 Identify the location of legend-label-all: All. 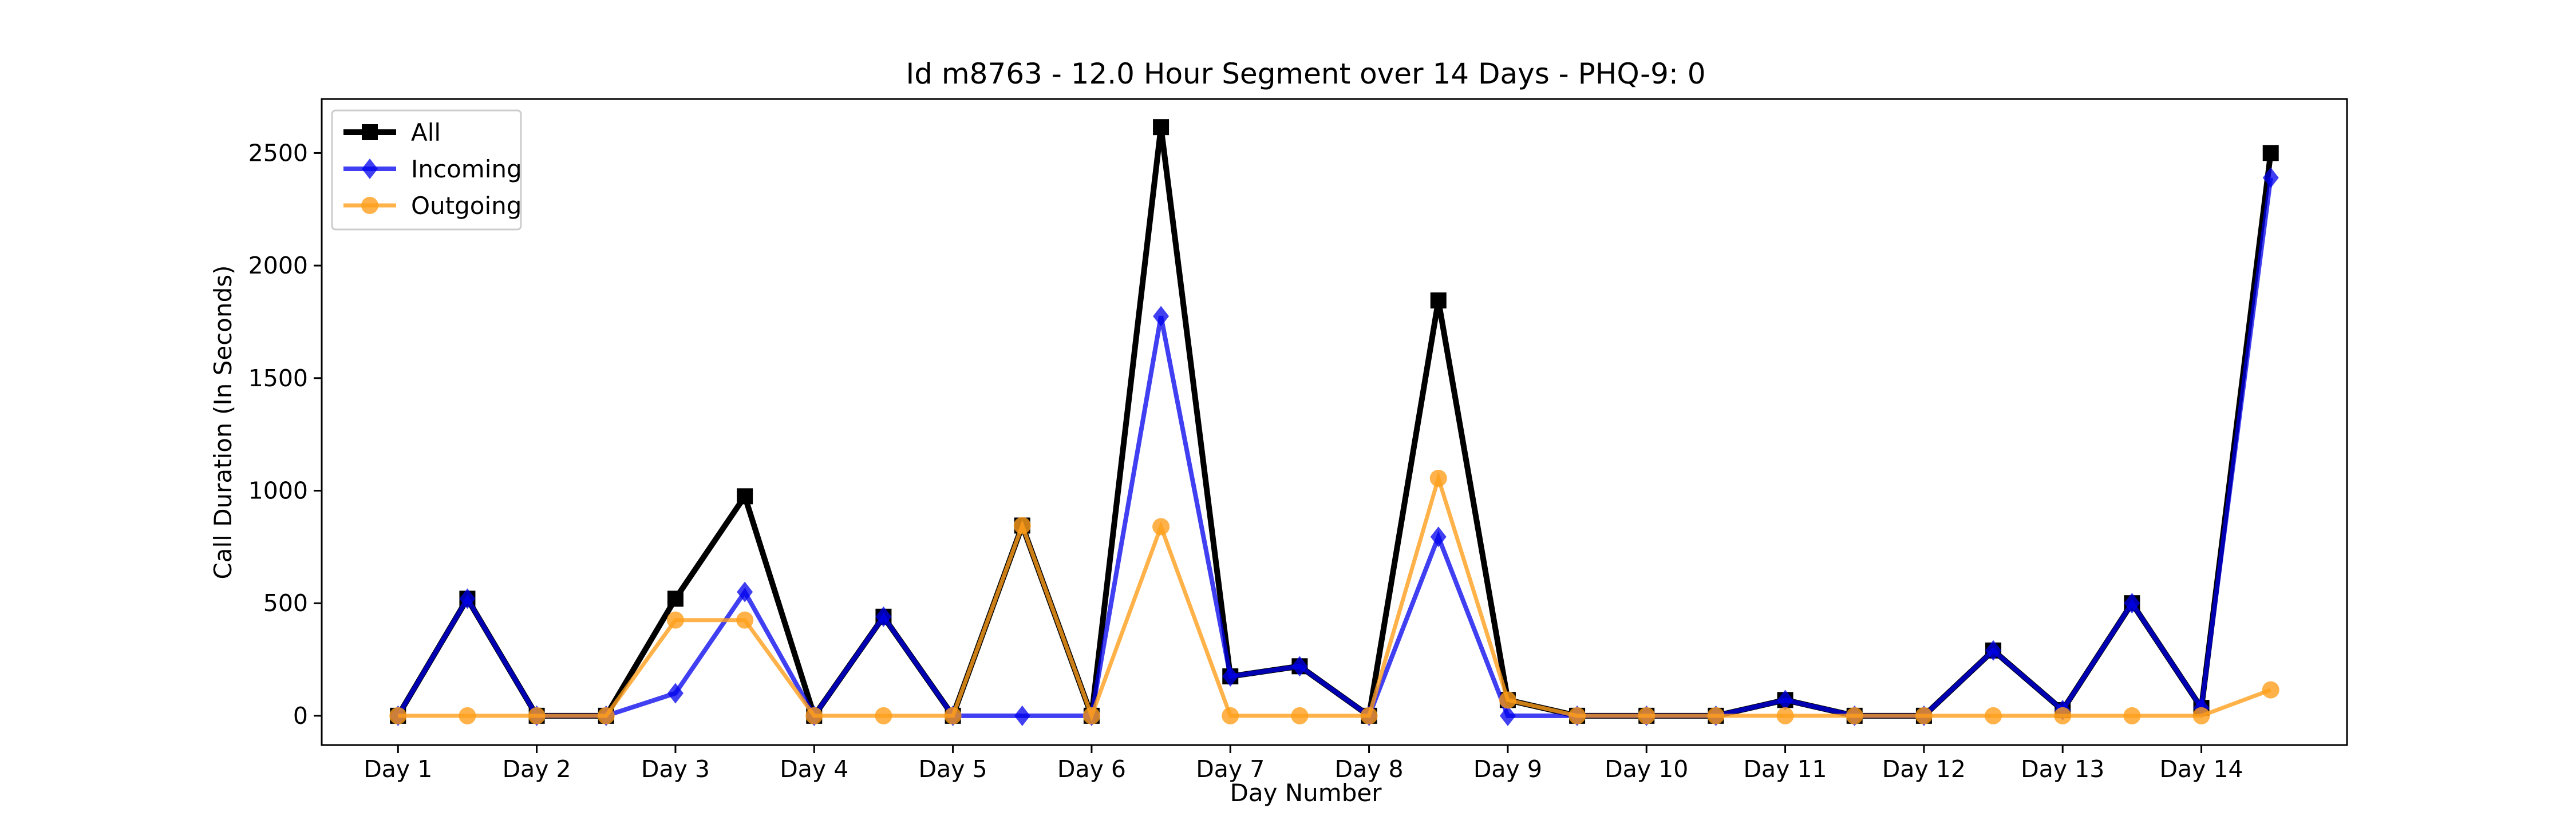
(426, 132).